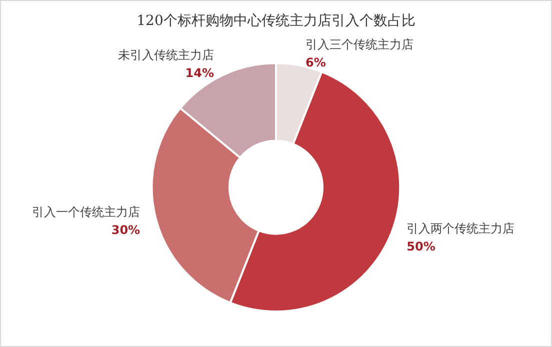 The image size is (552, 347). What do you see at coordinates (125, 230) in the screenshot?
I see `data-label: 30%` at bounding box center [125, 230].